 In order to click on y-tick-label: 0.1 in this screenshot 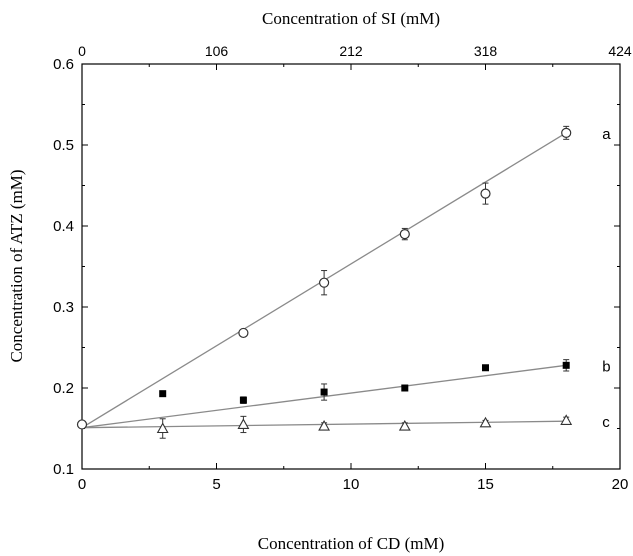, I will do `click(63, 469)`.